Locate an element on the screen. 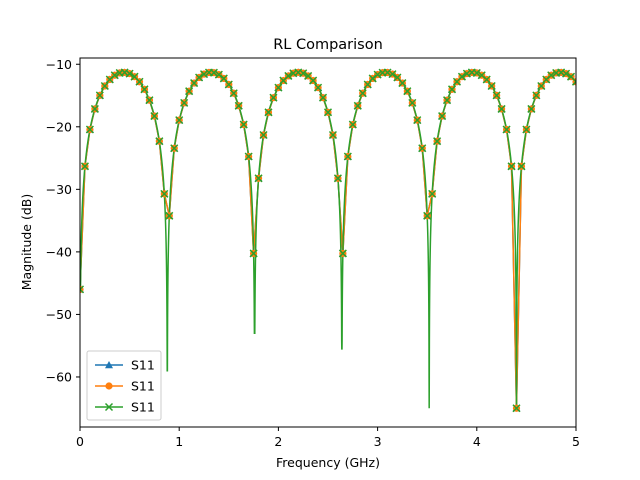  y-tick-label: −20 is located at coordinates (59, 126).